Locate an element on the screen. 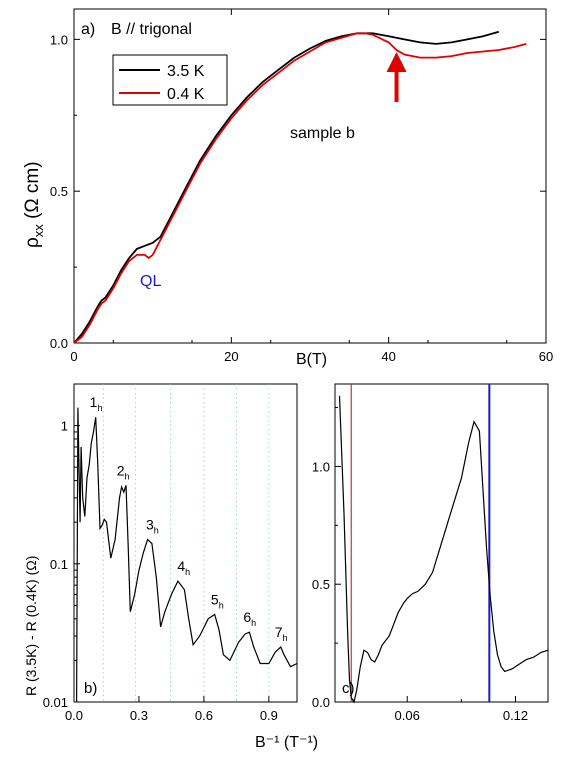 Image resolution: width=562 pixels, height=757 pixels. panel-a-ytick-label: 0.5 is located at coordinates (59, 191).